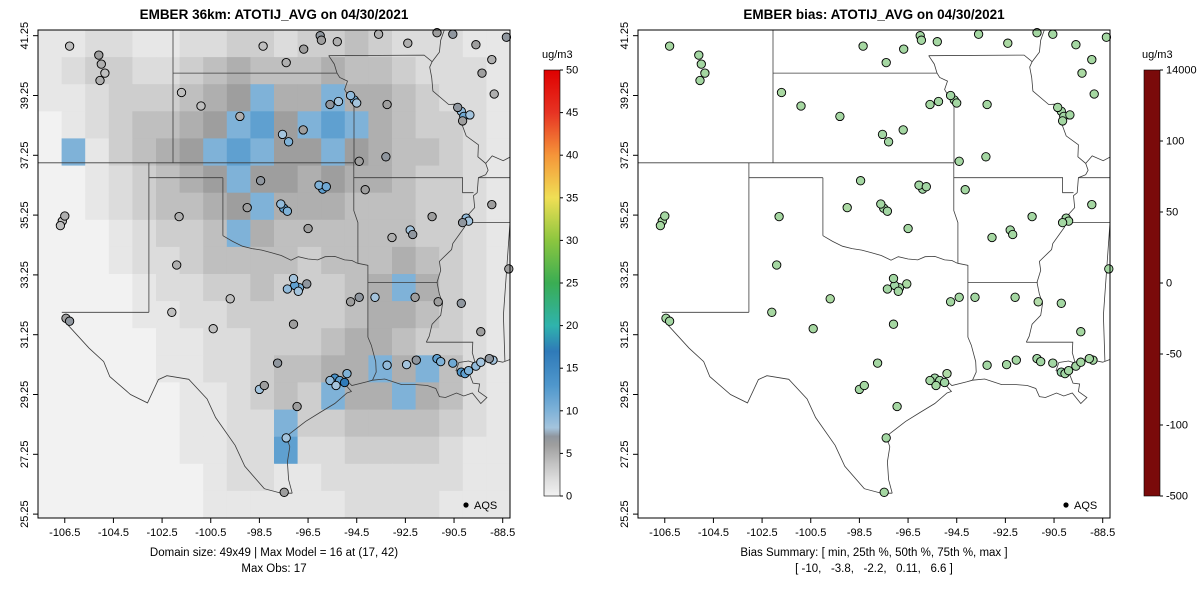 This screenshot has height=600, width=1200. I want to click on colorbar-tick-label: 25, so click(572, 284).